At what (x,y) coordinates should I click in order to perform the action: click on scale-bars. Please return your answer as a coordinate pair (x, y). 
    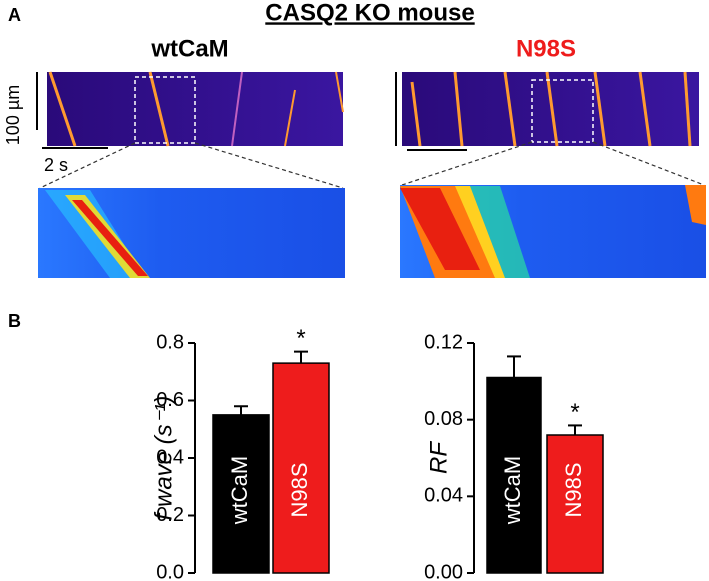
    Looking at the image, I should click on (251, 111).